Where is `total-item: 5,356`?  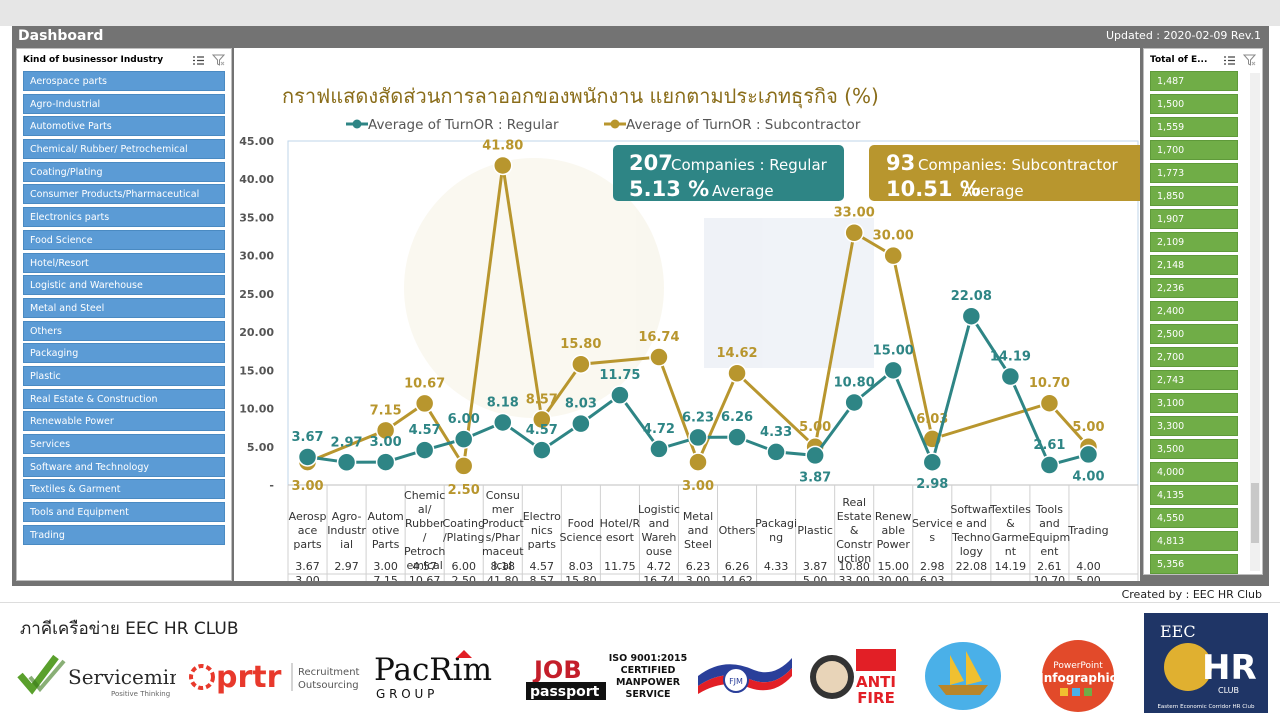 total-item: 5,356 is located at coordinates (1194, 564).